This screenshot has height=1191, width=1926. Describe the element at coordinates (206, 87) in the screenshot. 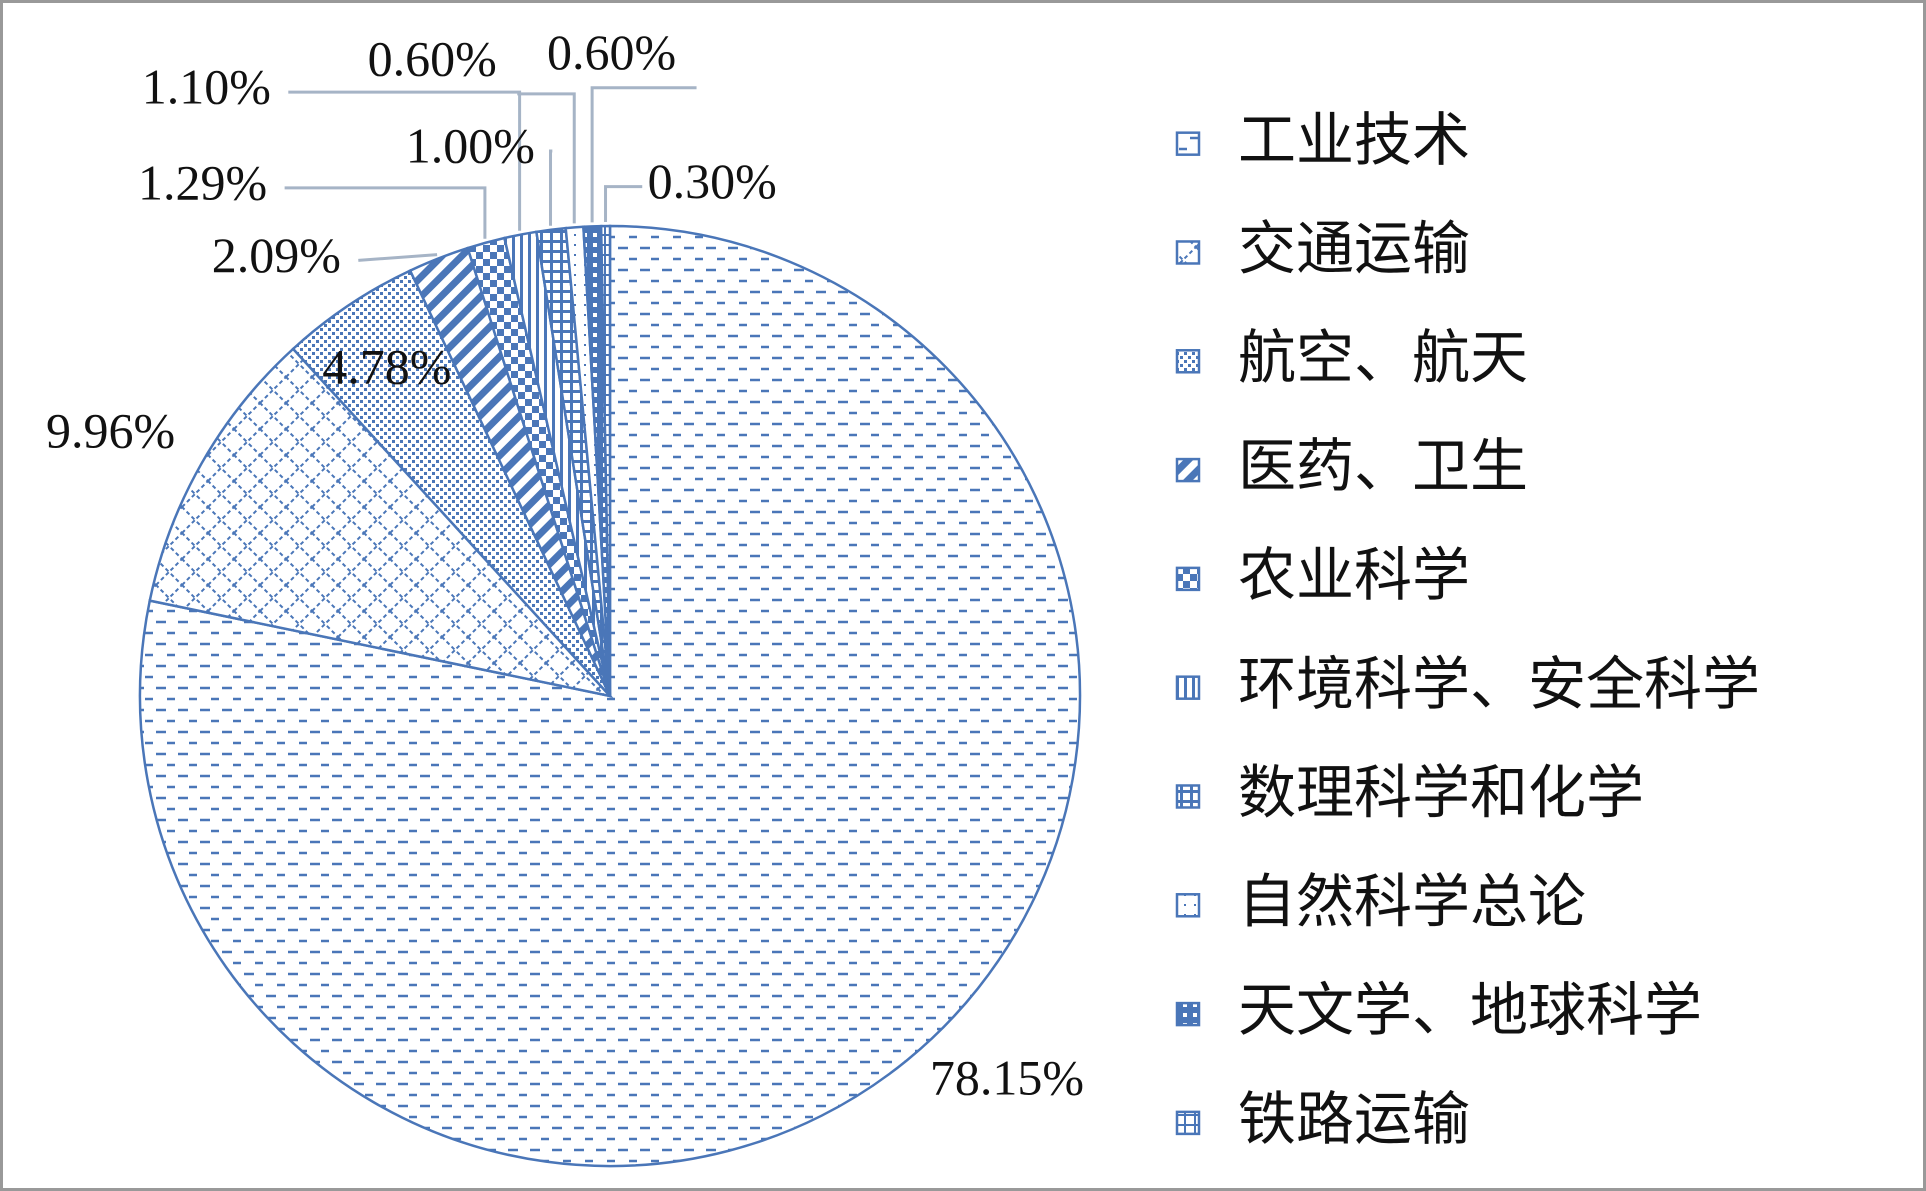

I see `data-label: 1.10%` at that location.